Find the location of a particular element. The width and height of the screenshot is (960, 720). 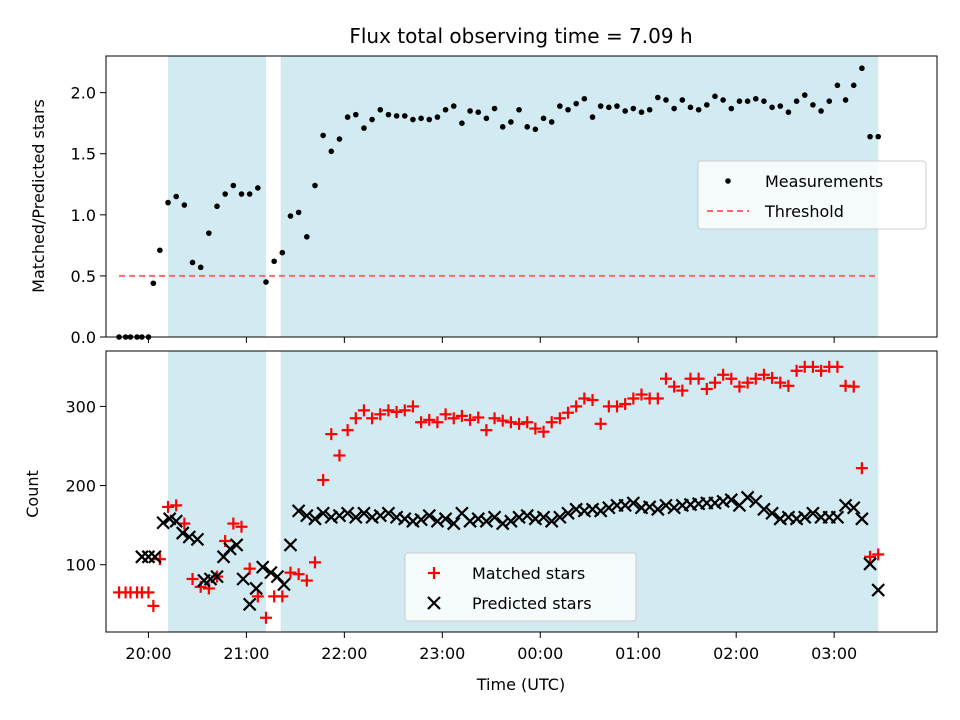

predicted-legend-label: Predicted stars is located at coordinates (532, 603).